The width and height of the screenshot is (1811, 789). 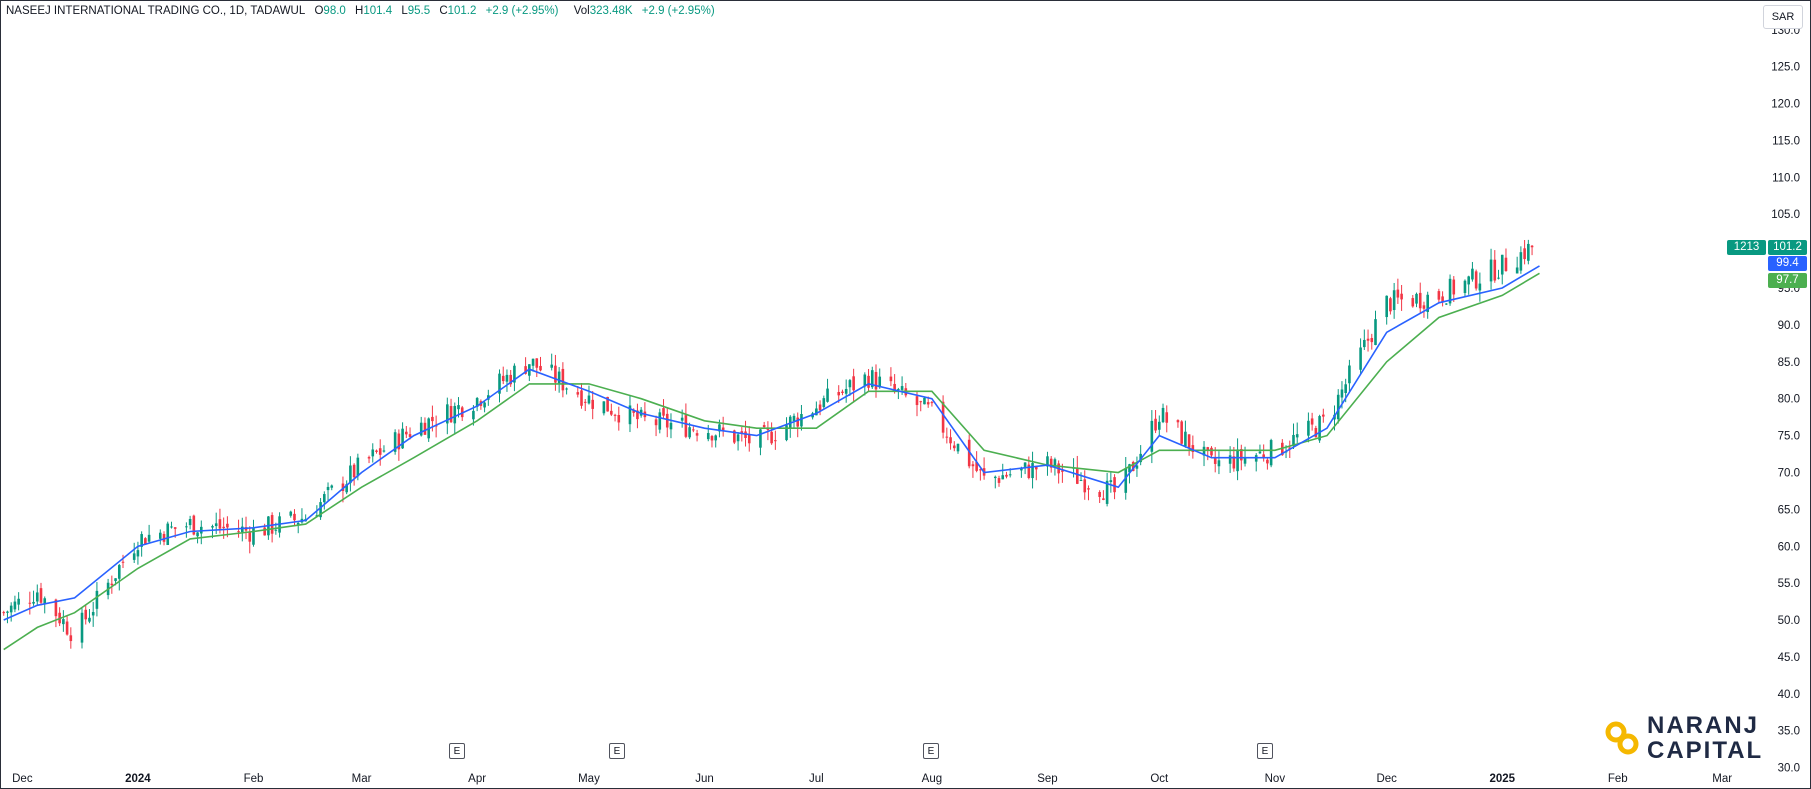 I want to click on price-tick-label: 125.0, so click(x=1785, y=68).